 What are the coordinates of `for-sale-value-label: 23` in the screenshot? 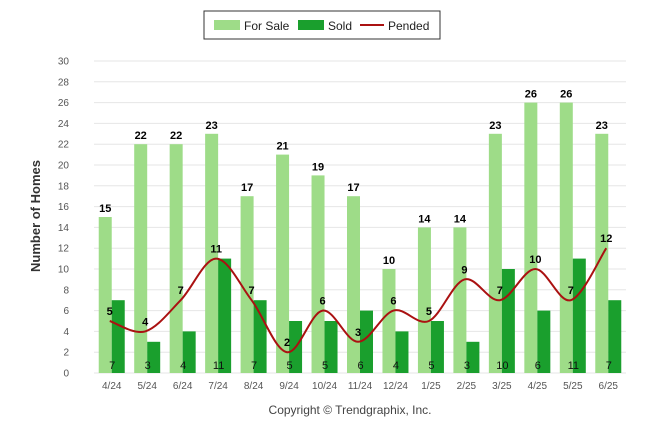 It's located at (495, 126).